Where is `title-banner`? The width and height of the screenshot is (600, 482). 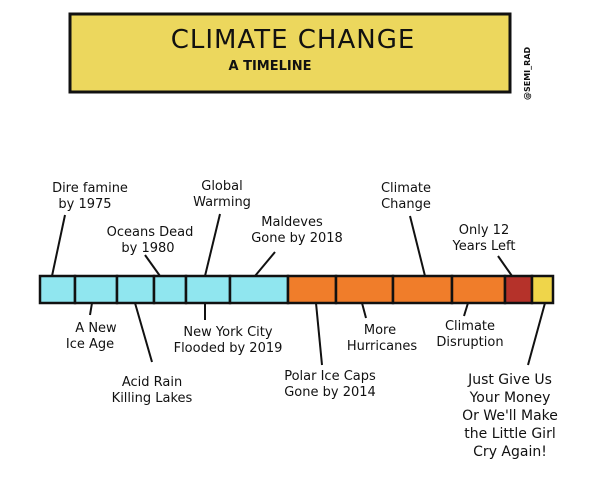
title-banner is located at coordinates (290, 53).